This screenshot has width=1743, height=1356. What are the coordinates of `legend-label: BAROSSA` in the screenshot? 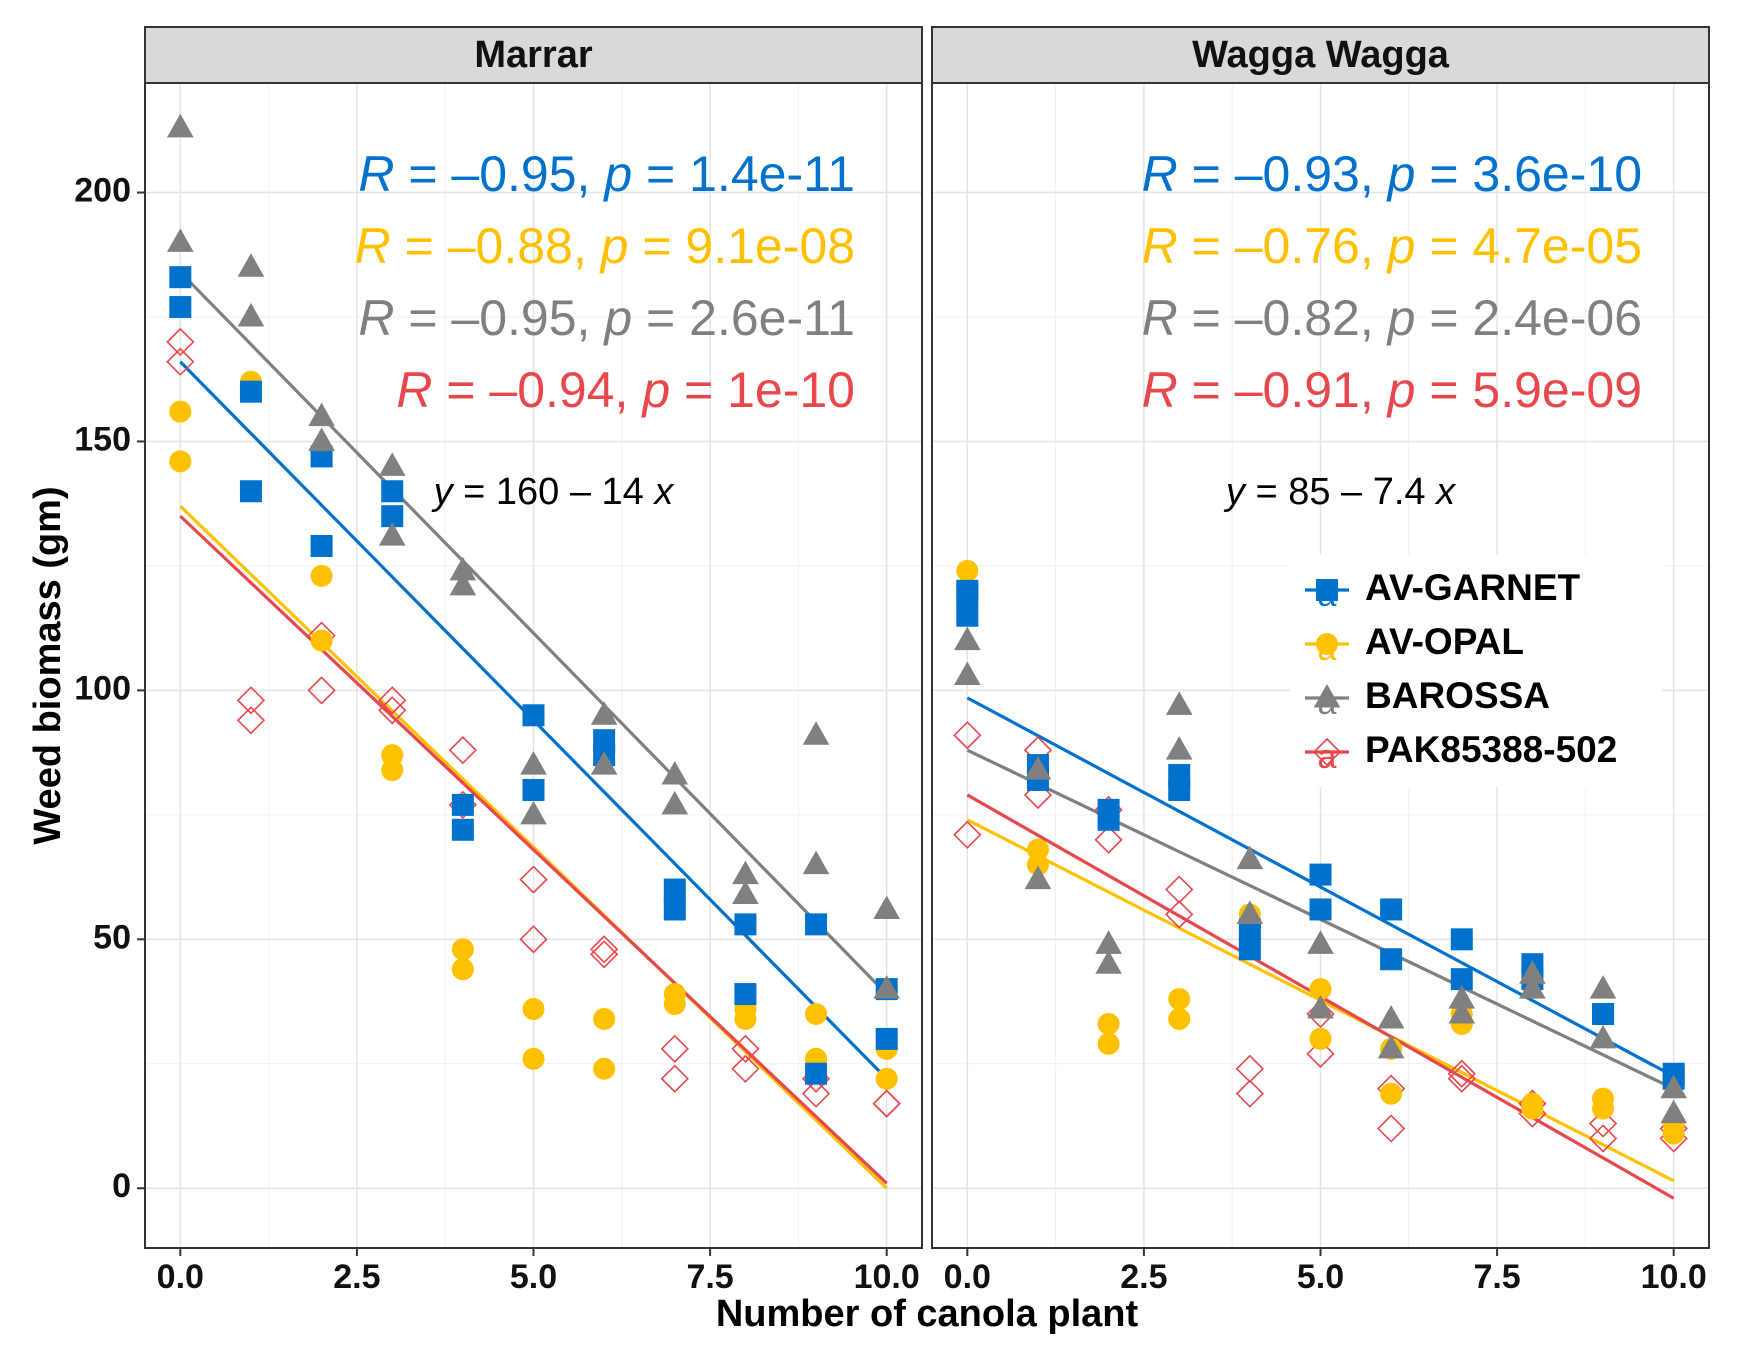 It's located at (1457, 695).